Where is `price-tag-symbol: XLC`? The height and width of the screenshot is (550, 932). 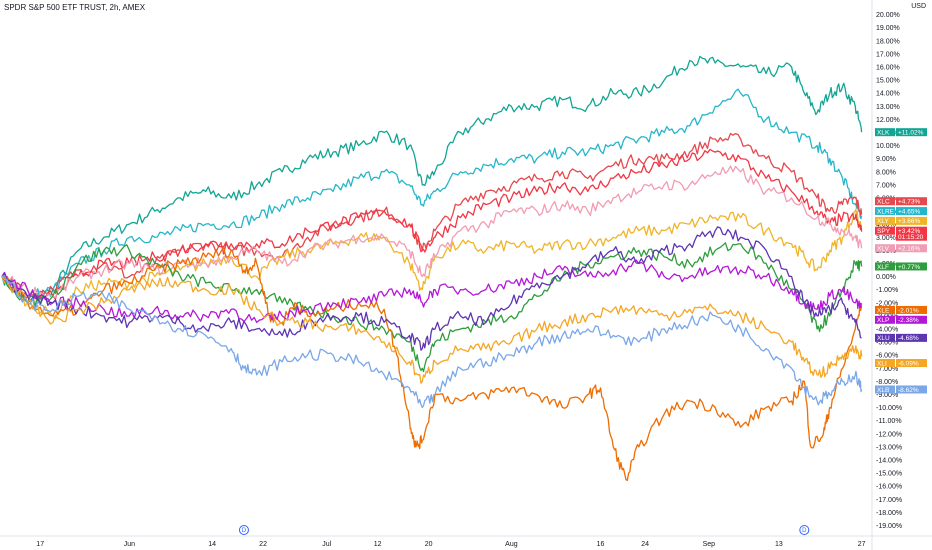 price-tag-symbol: XLC is located at coordinates (883, 202).